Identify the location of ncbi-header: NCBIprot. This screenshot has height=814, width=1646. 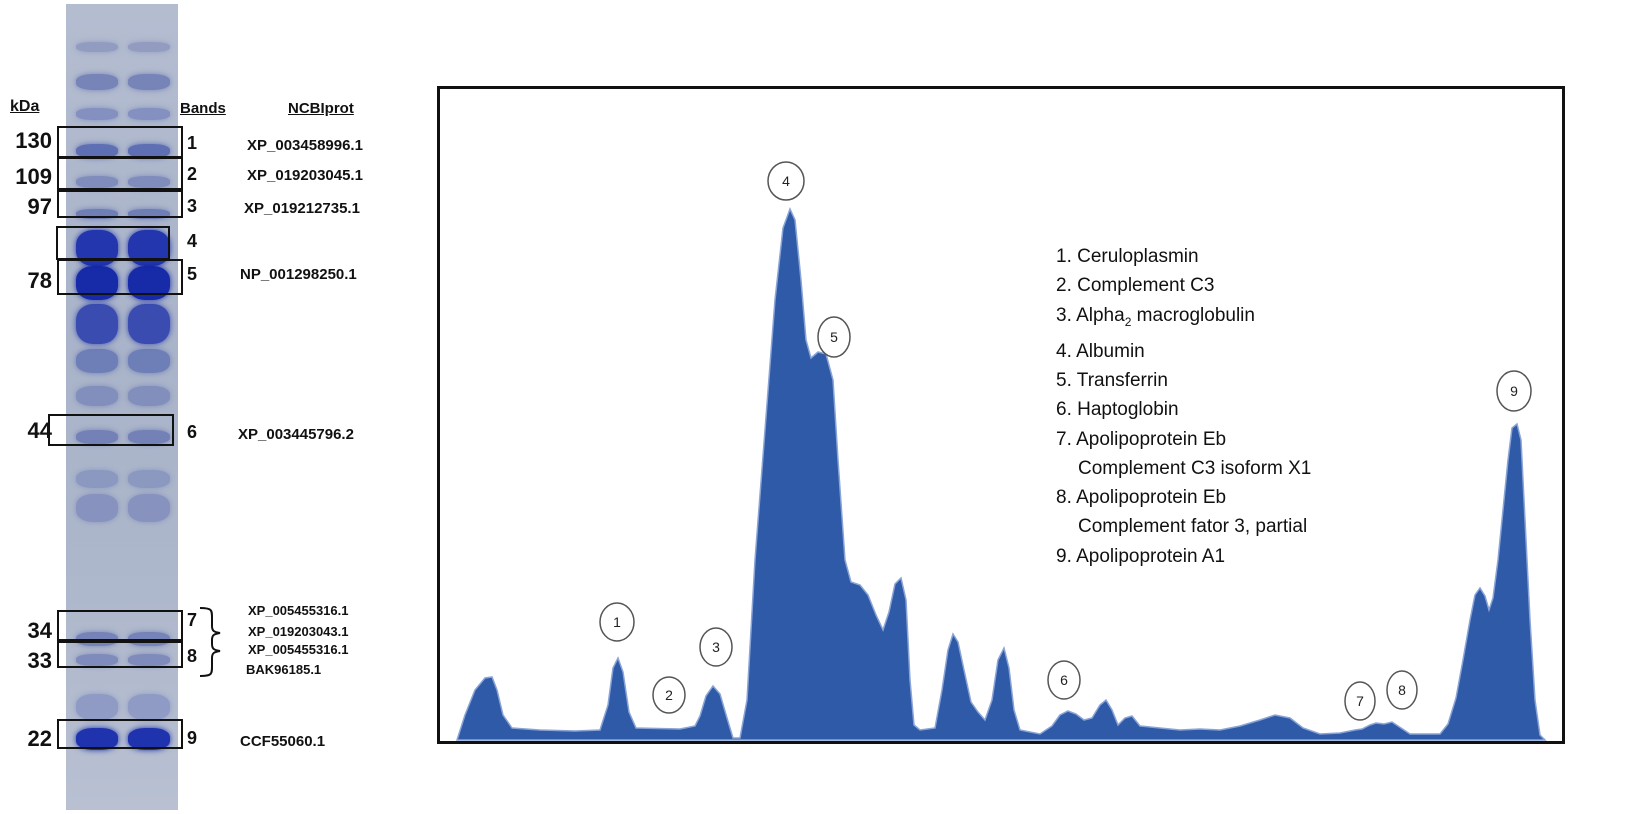
(321, 108).